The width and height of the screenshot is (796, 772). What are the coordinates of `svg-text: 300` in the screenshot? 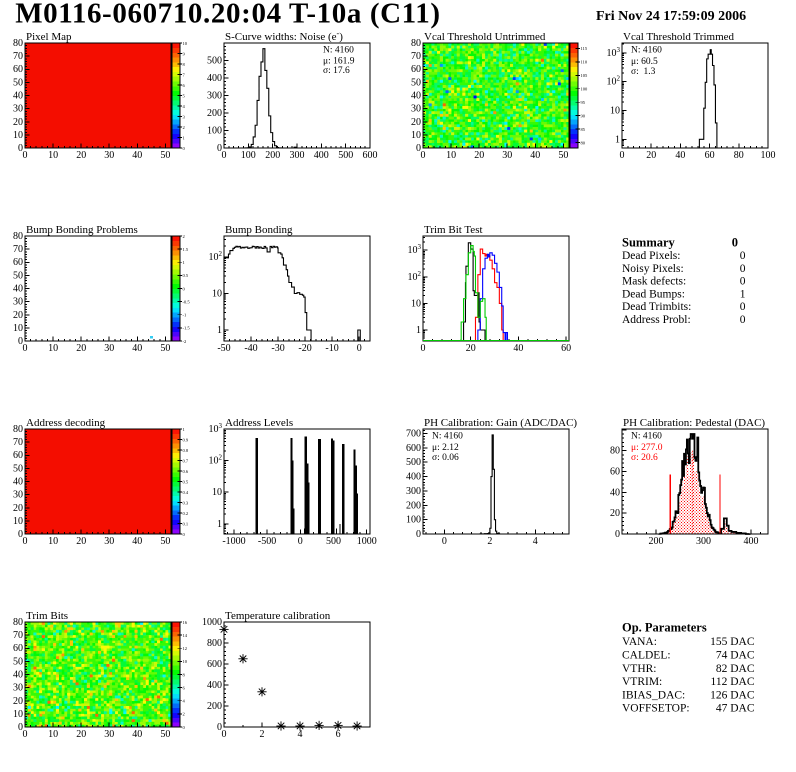 It's located at (214, 96).